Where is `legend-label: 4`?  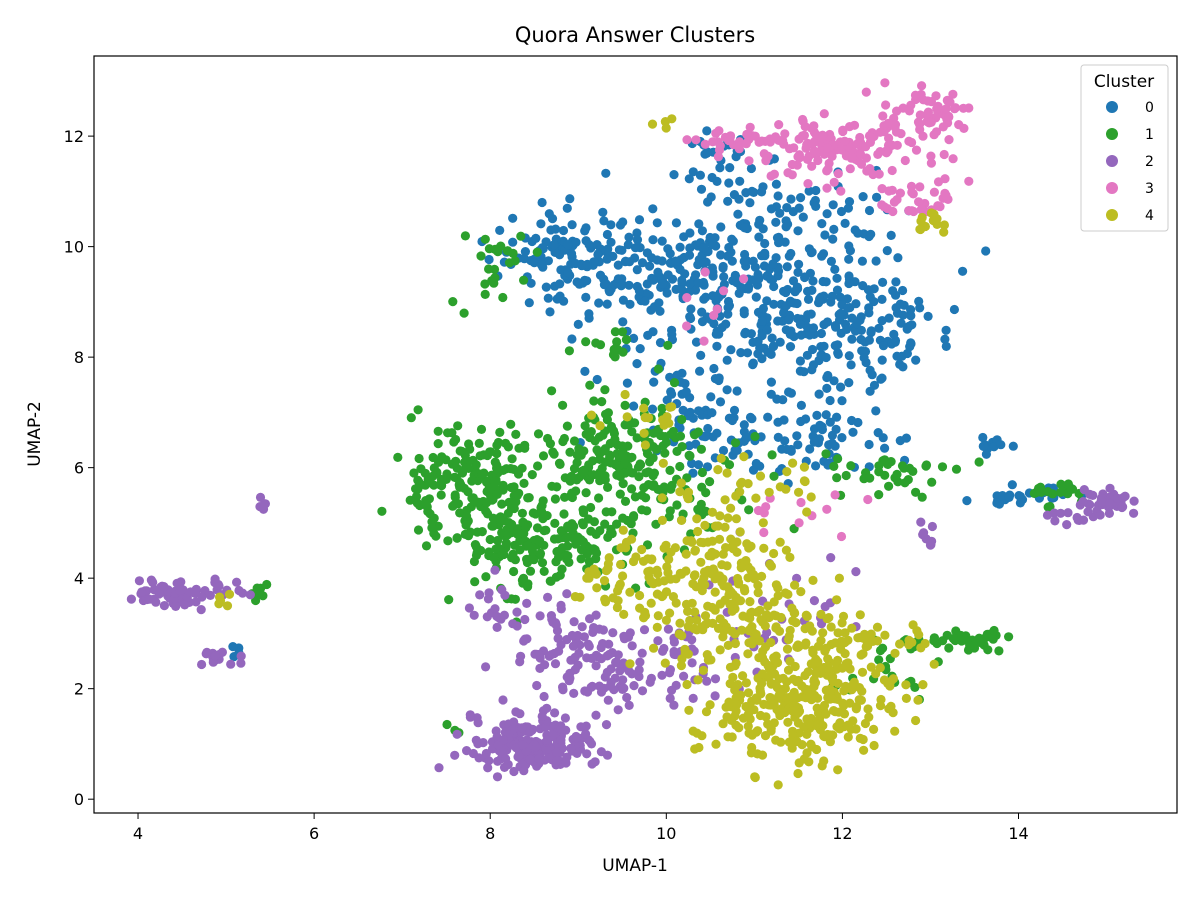
legend-label: 4 is located at coordinates (1149, 216).